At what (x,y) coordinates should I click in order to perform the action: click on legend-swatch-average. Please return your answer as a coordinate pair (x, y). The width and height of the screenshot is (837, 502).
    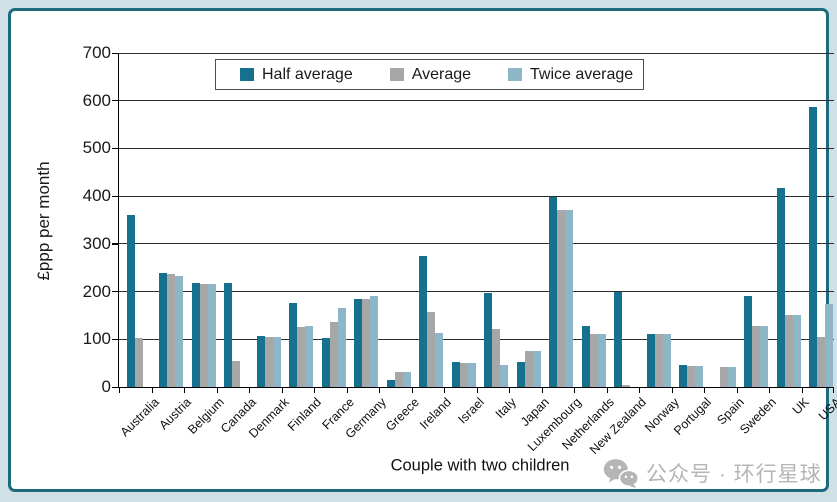
    Looking at the image, I should click on (396, 74).